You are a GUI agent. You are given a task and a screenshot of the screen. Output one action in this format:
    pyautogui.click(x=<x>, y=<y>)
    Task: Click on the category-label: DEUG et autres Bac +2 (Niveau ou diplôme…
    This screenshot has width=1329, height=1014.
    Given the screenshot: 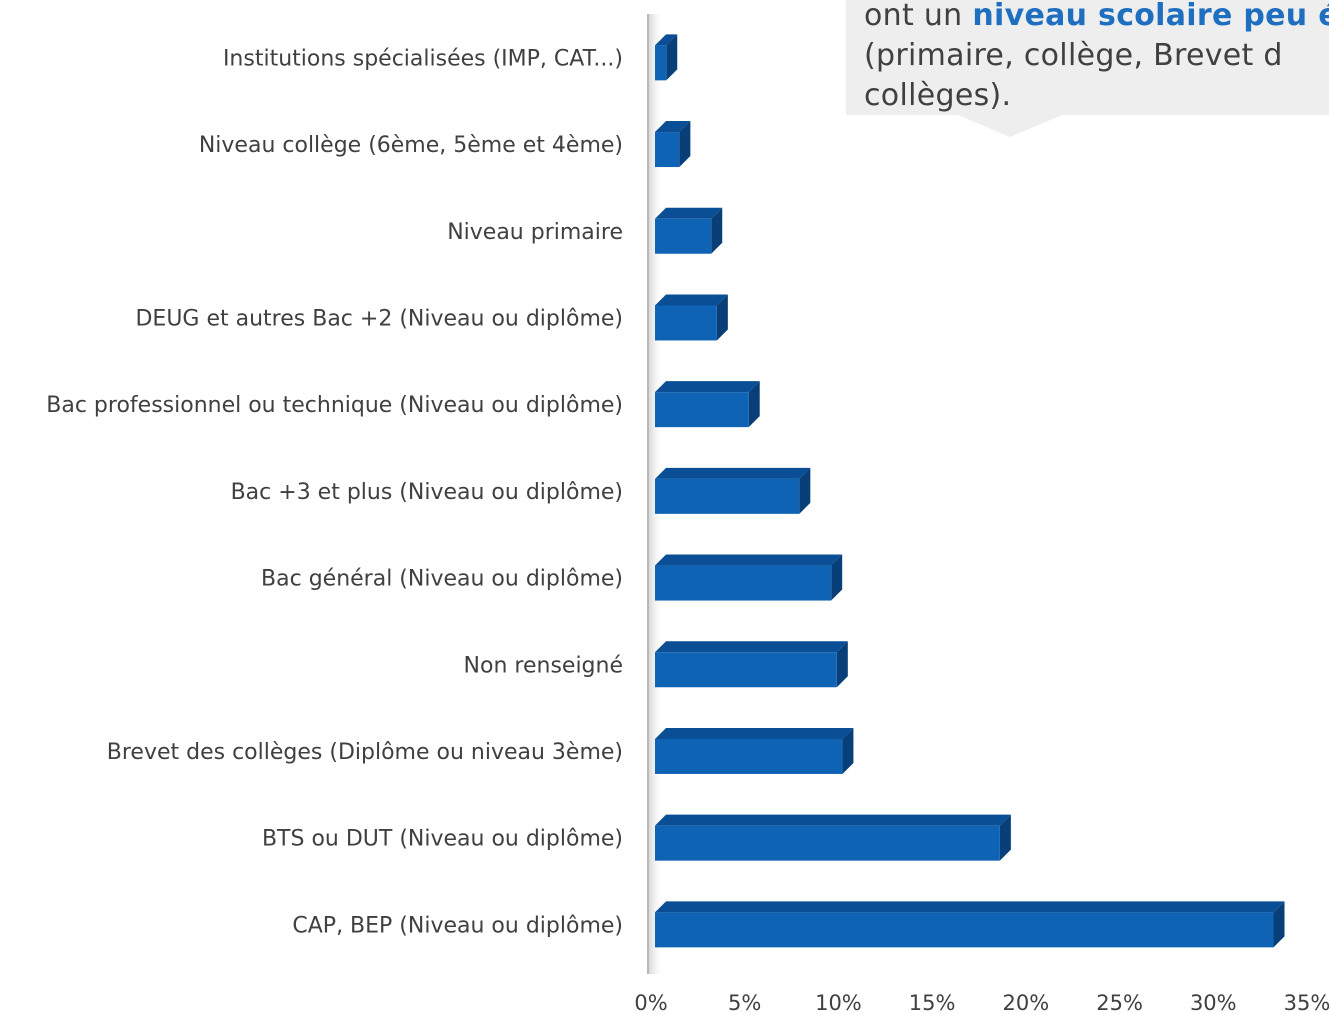 What is the action you would take?
    pyautogui.click(x=379, y=318)
    